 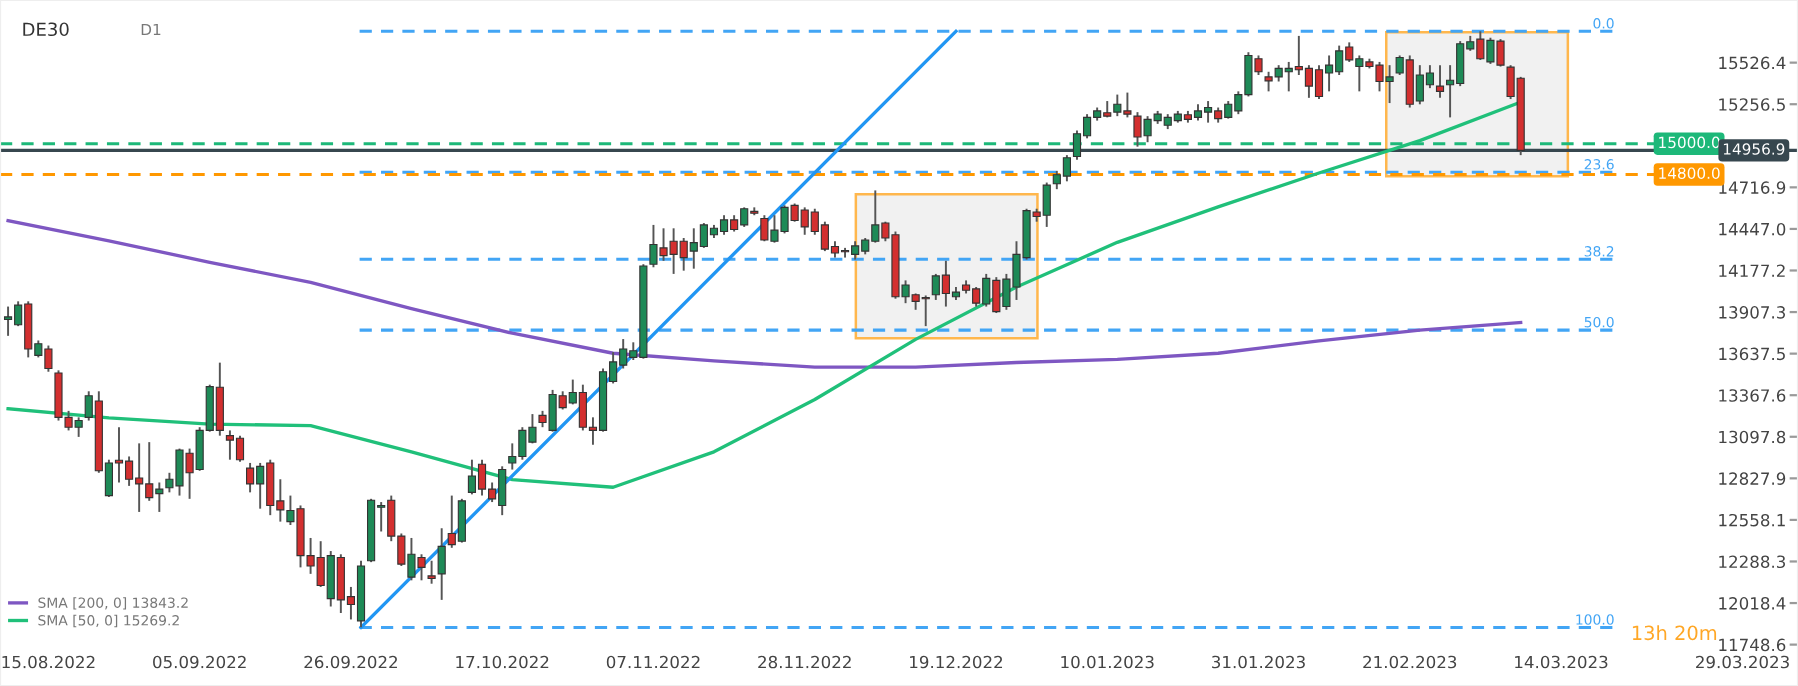 I want to click on y-tick-label: 14447.0, so click(x=1752, y=229).